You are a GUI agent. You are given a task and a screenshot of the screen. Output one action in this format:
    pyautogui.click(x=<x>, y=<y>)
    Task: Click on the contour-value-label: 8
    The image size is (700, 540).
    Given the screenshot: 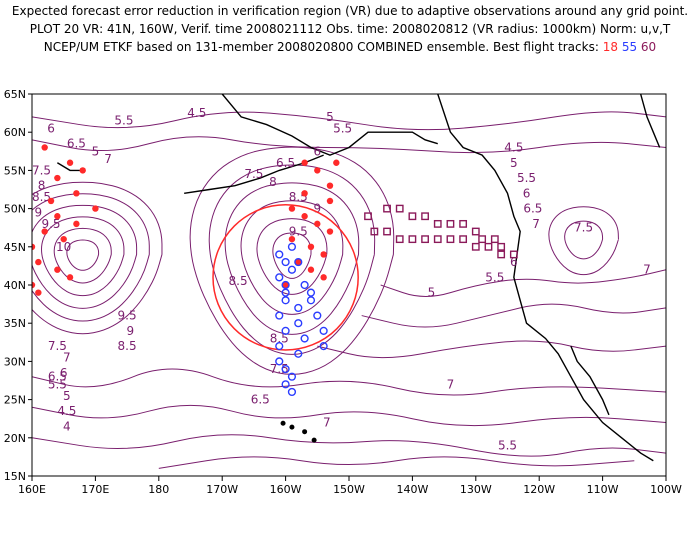 What is the action you would take?
    pyautogui.click(x=42, y=186)
    